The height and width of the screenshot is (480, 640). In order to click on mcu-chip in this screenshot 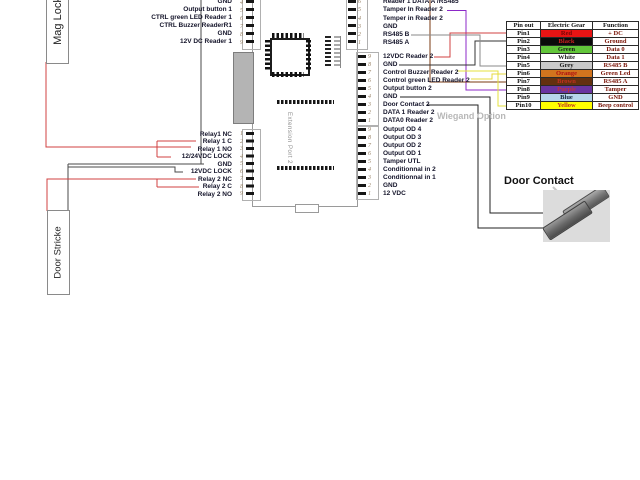, I will do `click(290, 57)`.